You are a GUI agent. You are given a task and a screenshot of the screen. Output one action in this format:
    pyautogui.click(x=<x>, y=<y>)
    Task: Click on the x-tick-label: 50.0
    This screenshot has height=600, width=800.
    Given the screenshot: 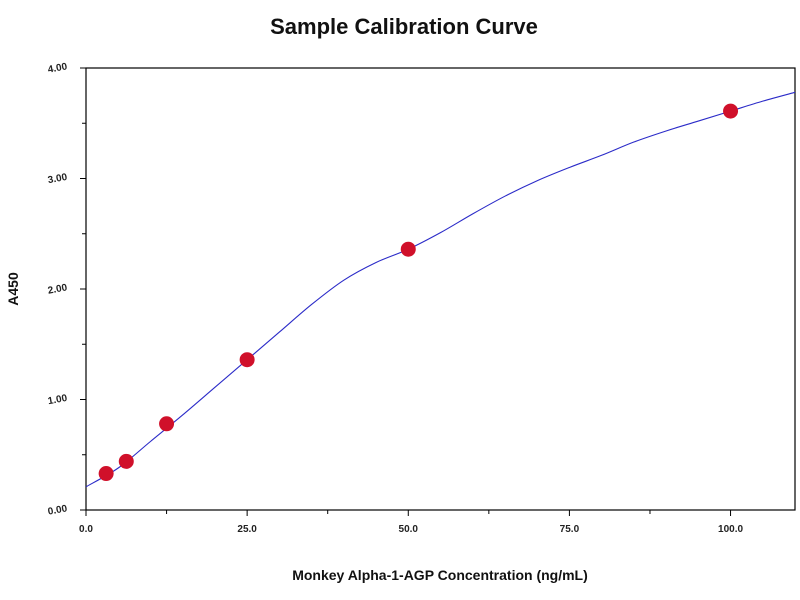 What is the action you would take?
    pyautogui.click(x=409, y=529)
    